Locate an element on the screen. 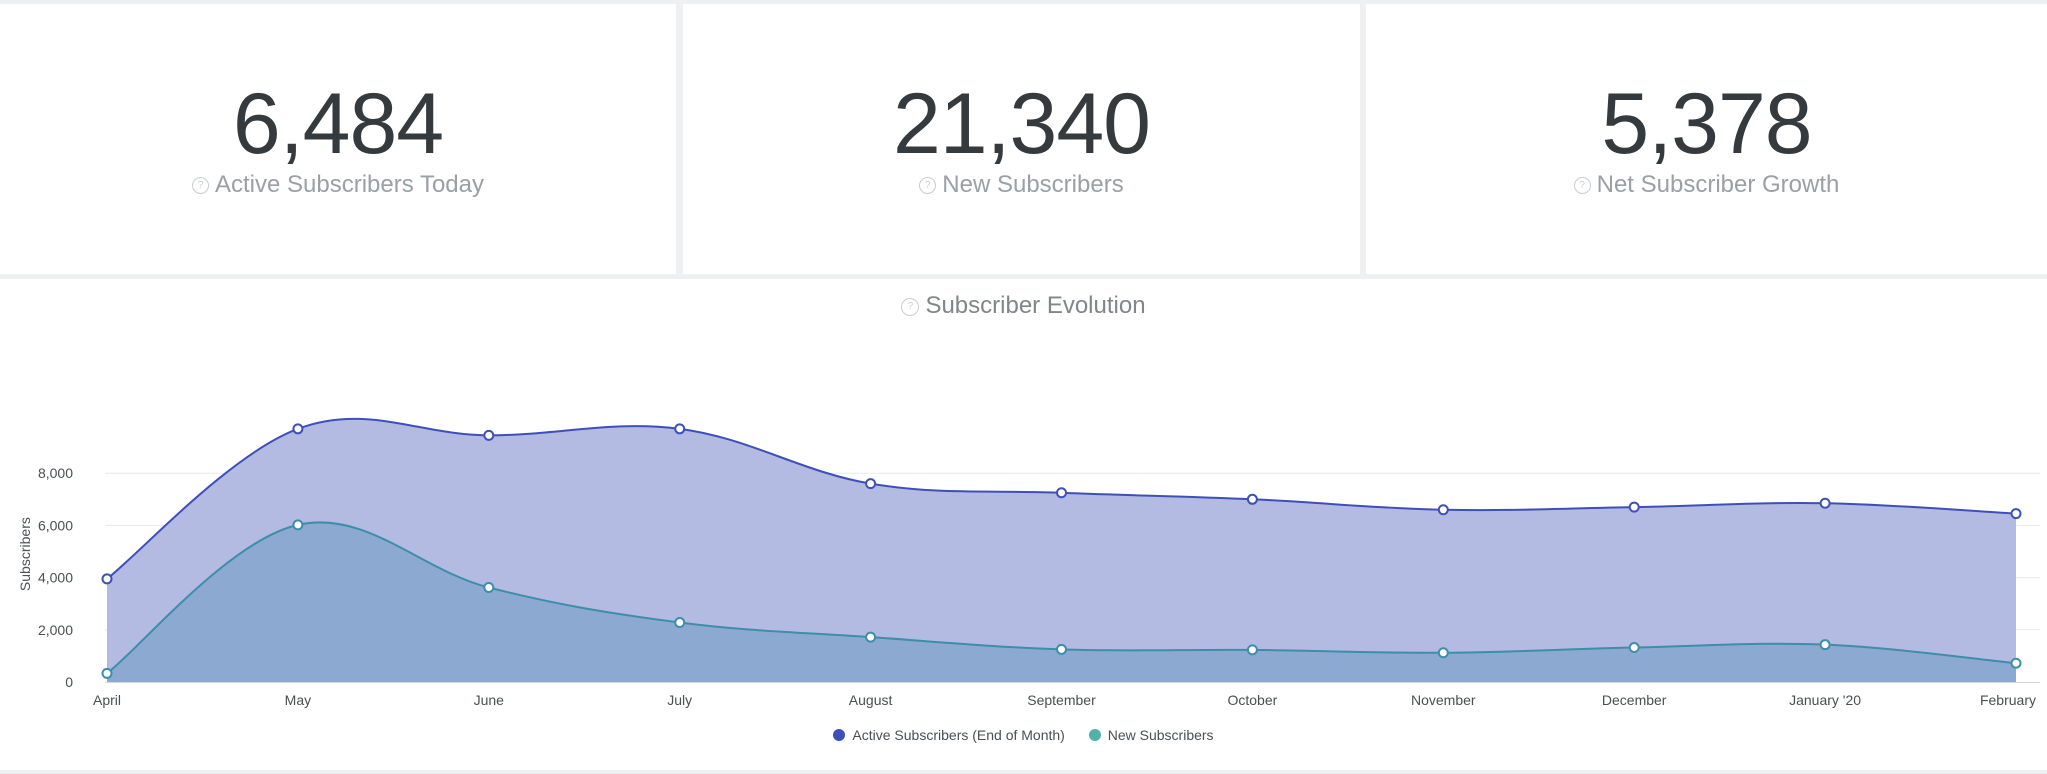 Image resolution: width=2047 pixels, height=774 pixels. kpi-card-active-today: 6,484 ? Active Subscribers Today is located at coordinates (338, 139).